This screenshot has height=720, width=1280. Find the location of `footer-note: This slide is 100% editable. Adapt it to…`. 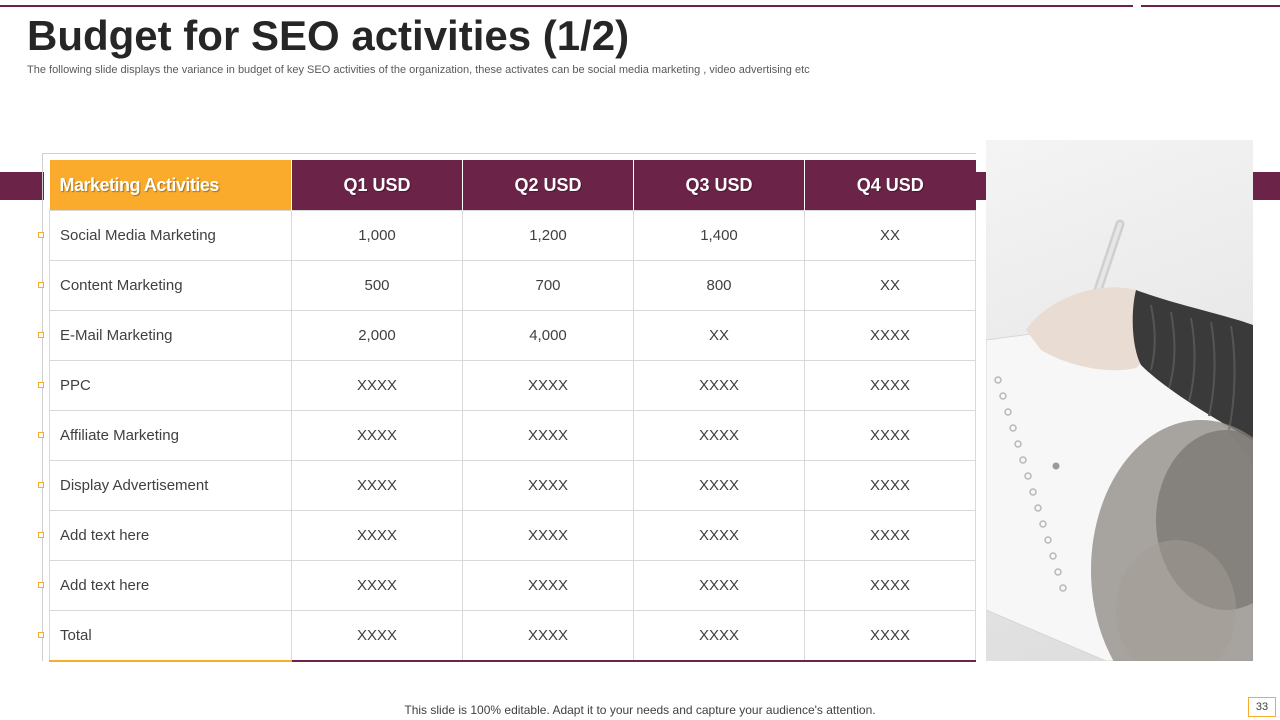

footer-note: This slide is 100% editable. Adapt it to… is located at coordinates (640, 710).